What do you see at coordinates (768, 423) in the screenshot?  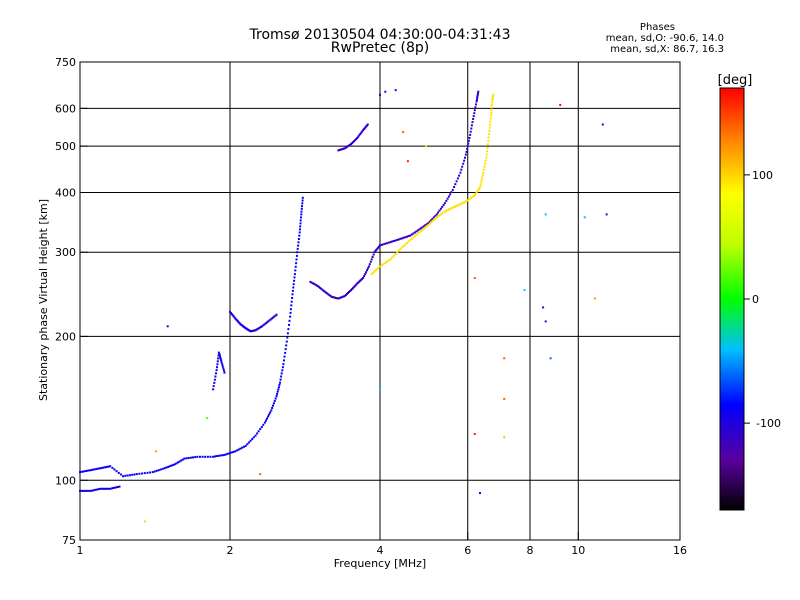 I see `colorbar-tick-label: -100` at bounding box center [768, 423].